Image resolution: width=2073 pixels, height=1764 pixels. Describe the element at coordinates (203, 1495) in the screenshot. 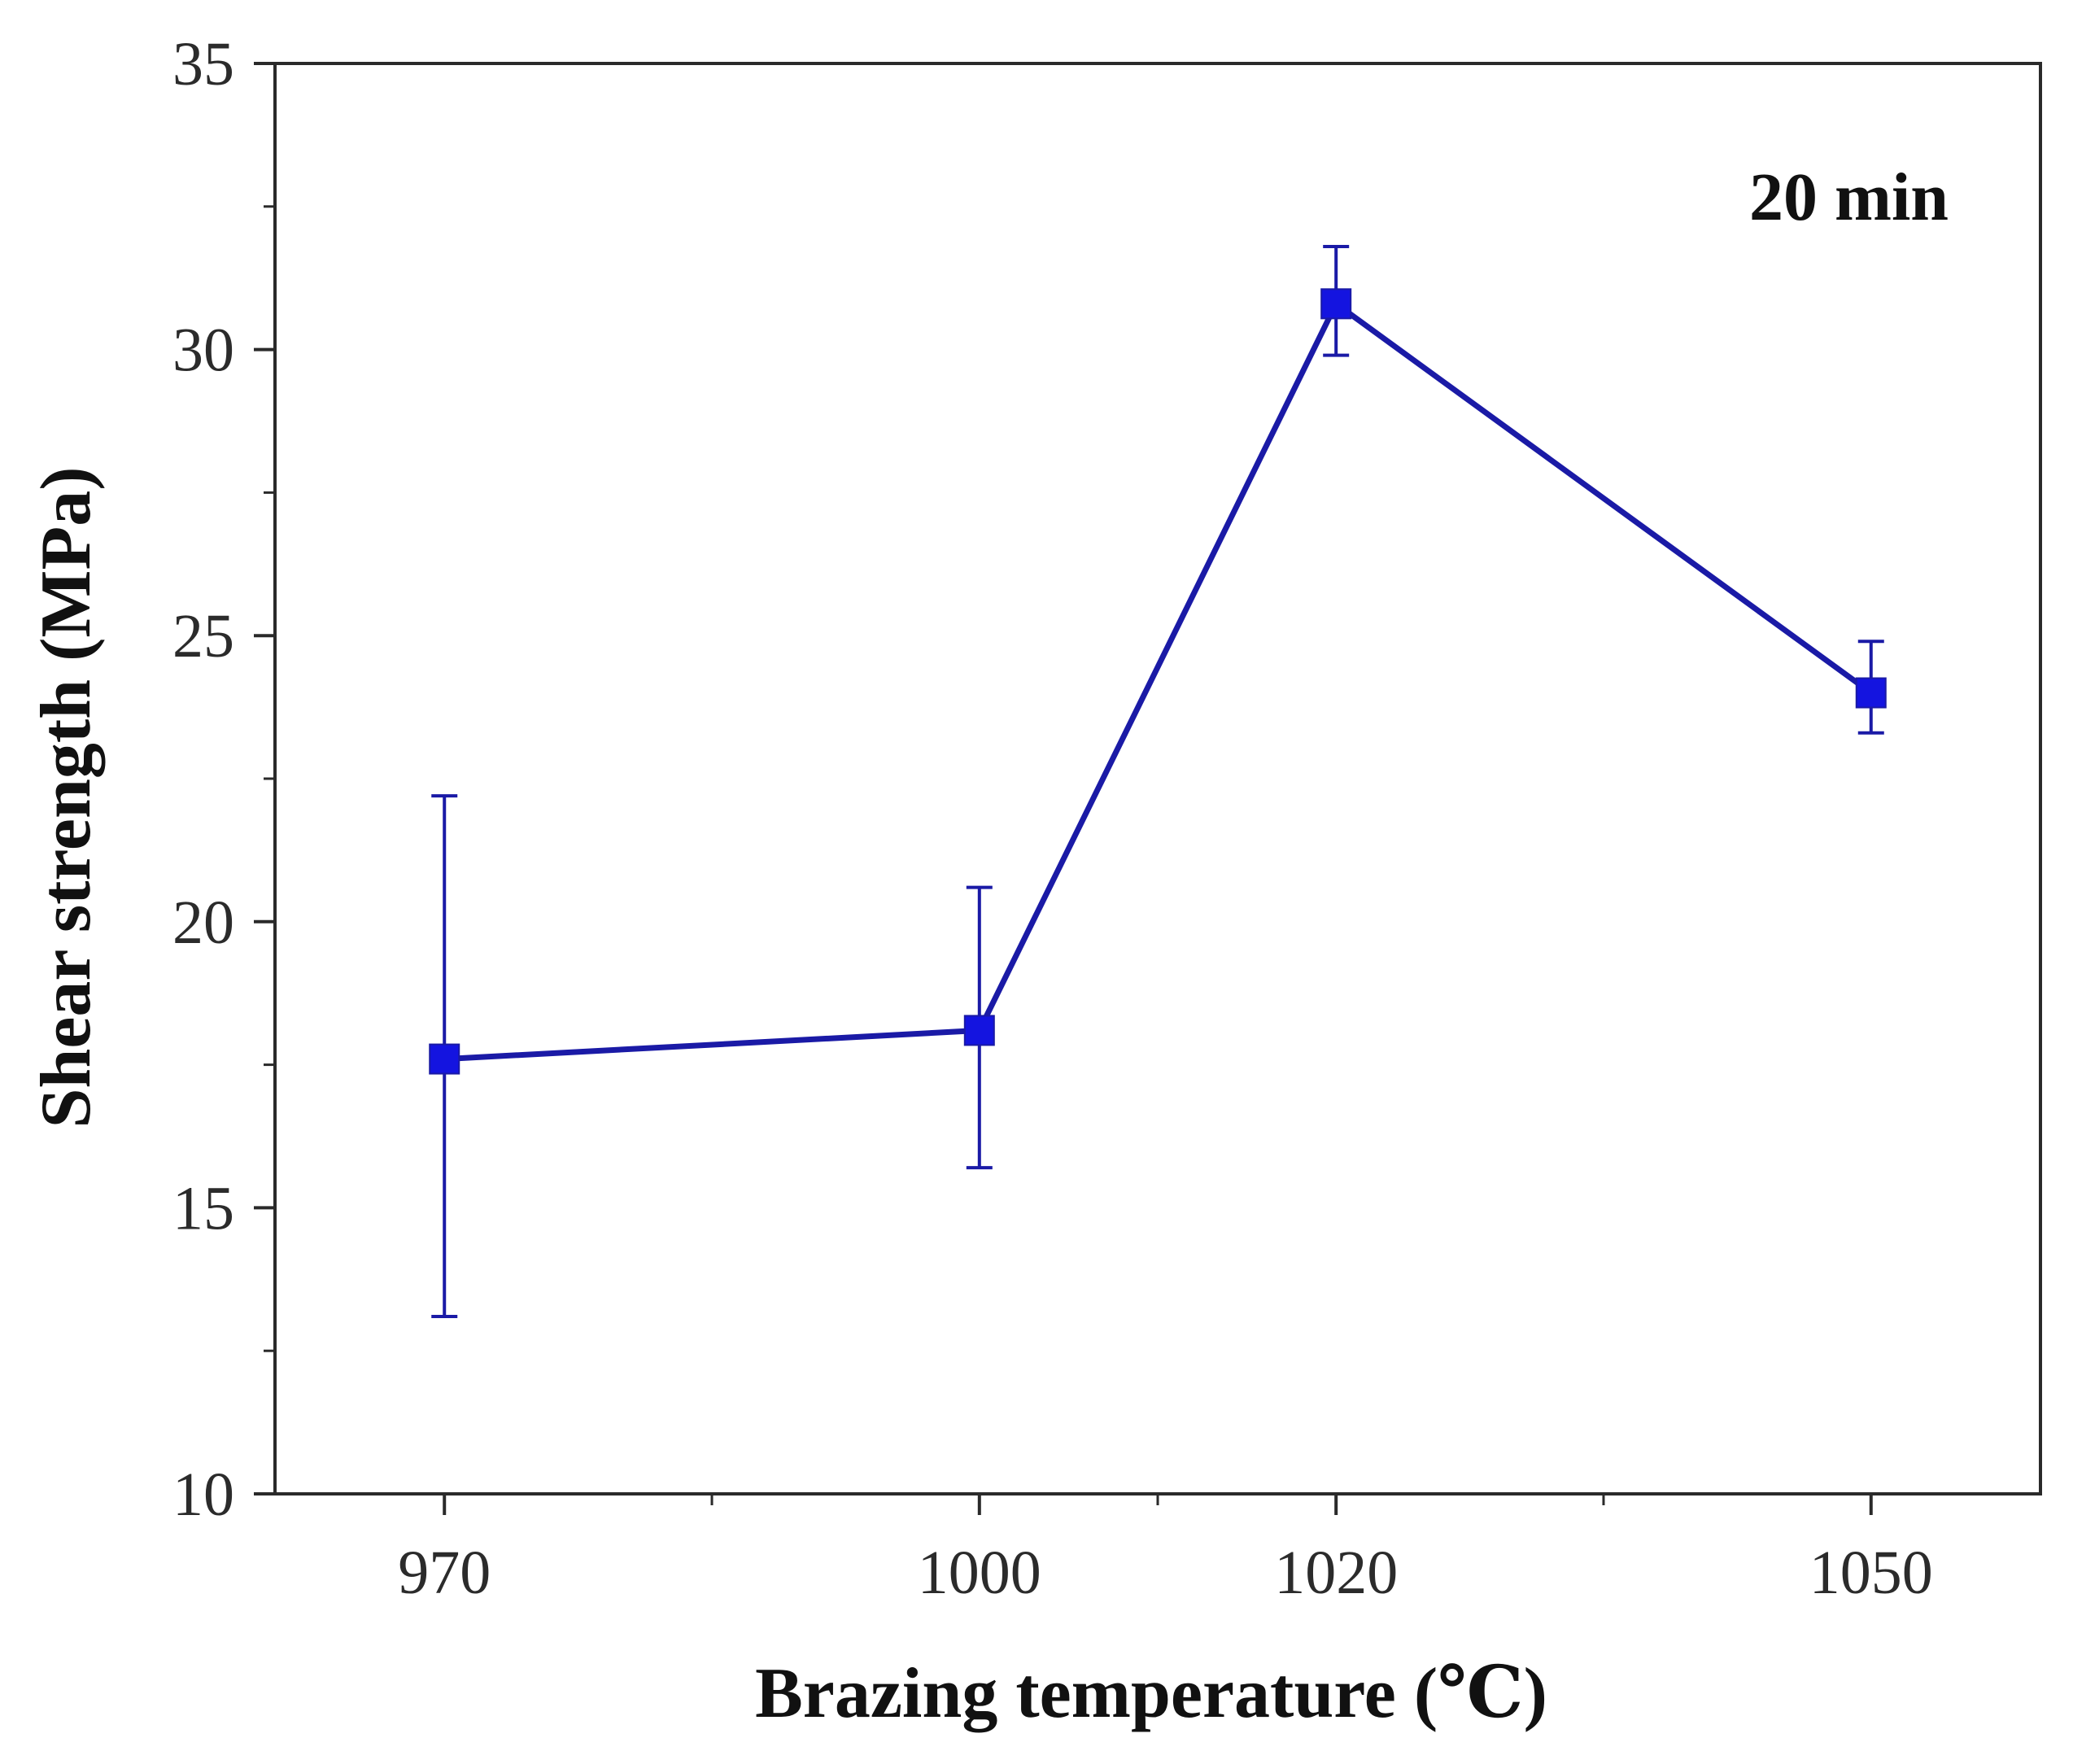

I see `y-tick-label: 10` at that location.